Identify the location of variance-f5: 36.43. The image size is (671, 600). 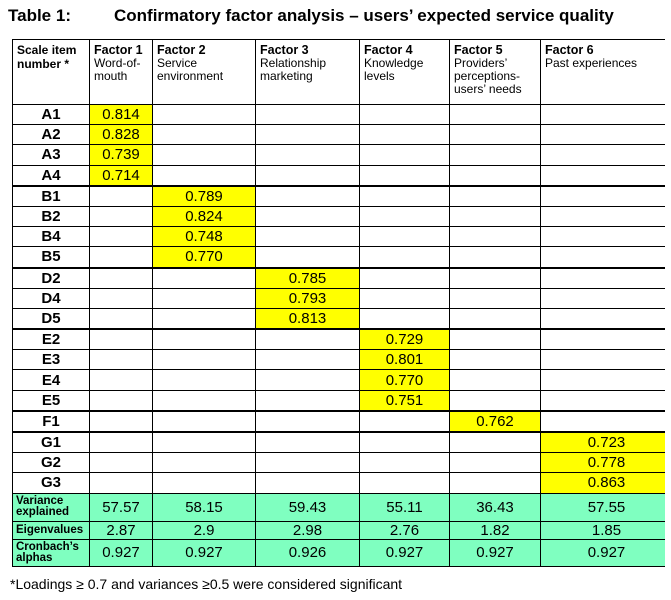
(495, 507).